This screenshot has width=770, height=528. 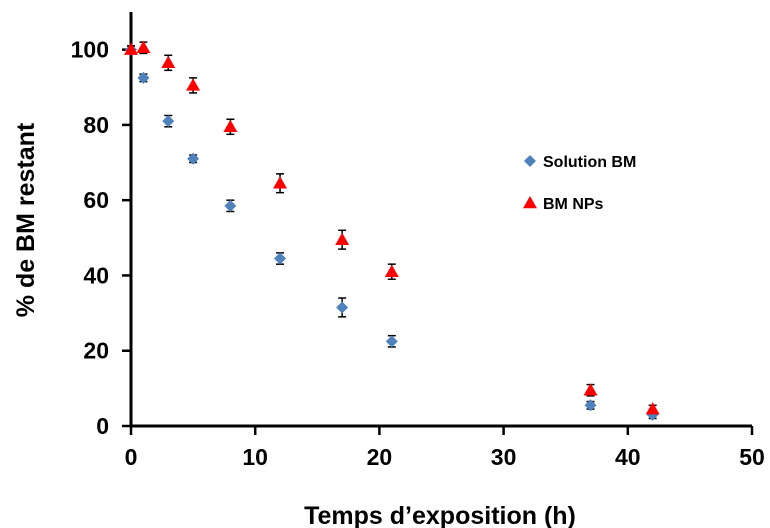 What do you see at coordinates (90, 50) in the screenshot?
I see `y-tick-label: 100` at bounding box center [90, 50].